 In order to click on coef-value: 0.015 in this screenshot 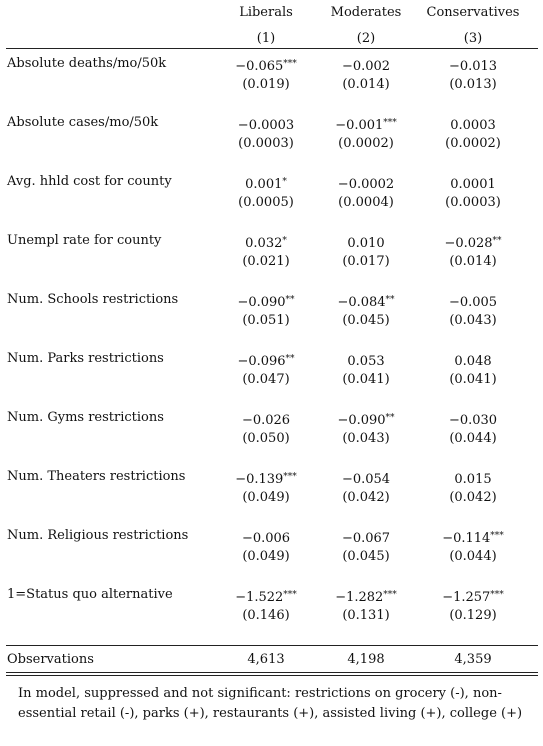, I will do `click(473, 479)`.